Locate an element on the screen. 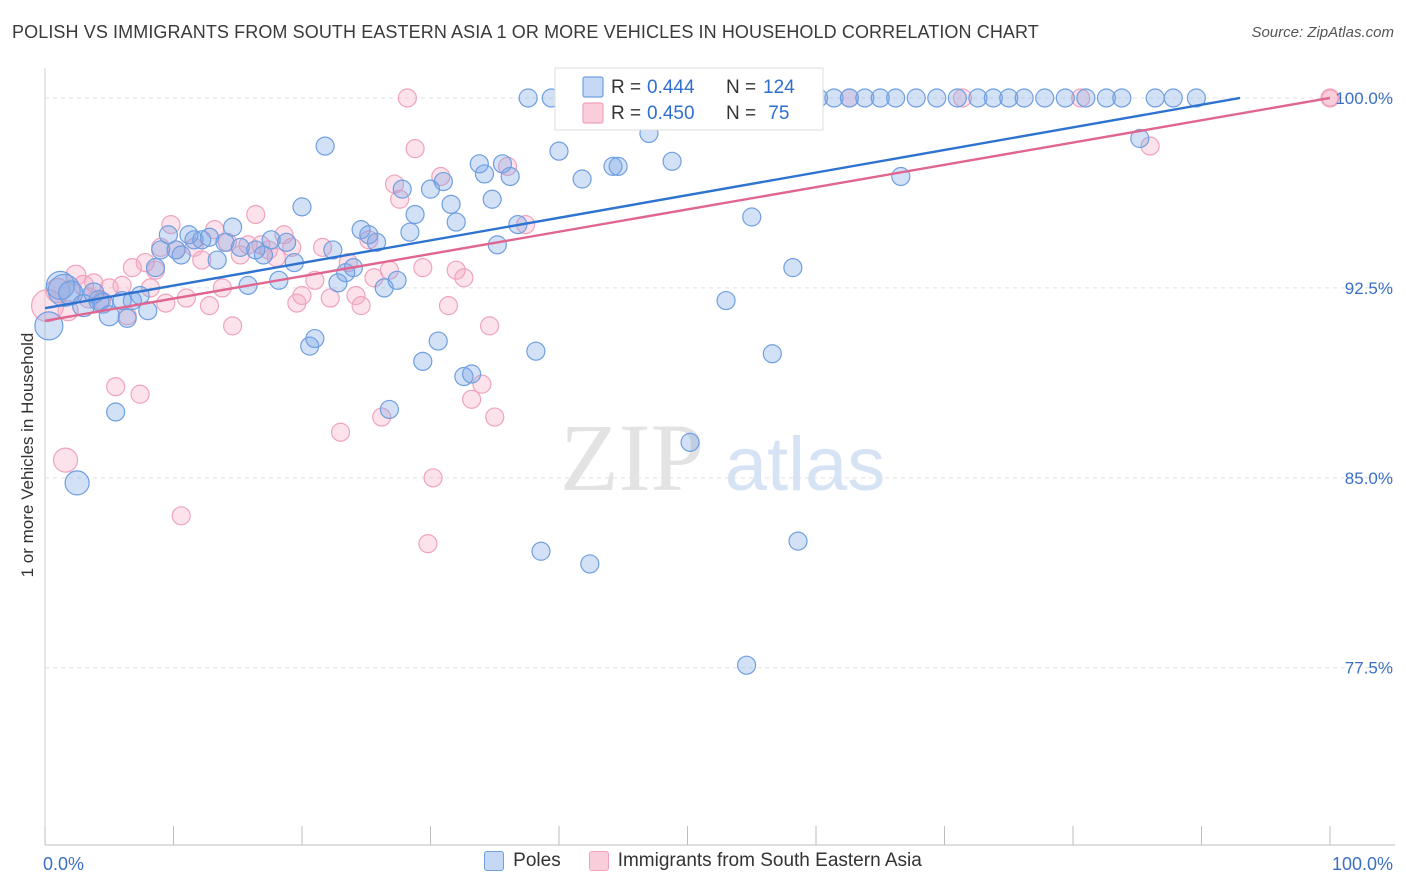  legend-n-value-poles: 124 is located at coordinates (779, 87).